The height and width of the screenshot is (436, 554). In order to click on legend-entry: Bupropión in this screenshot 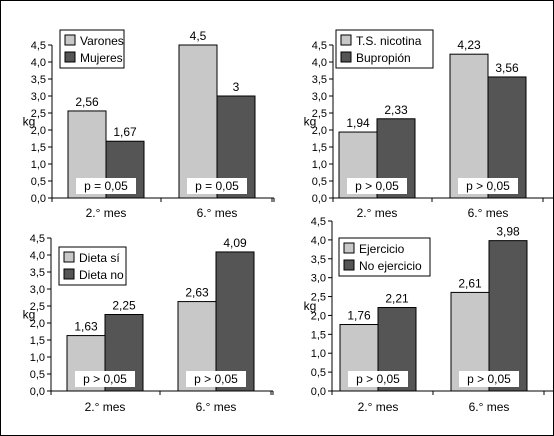, I will do `click(383, 58)`.